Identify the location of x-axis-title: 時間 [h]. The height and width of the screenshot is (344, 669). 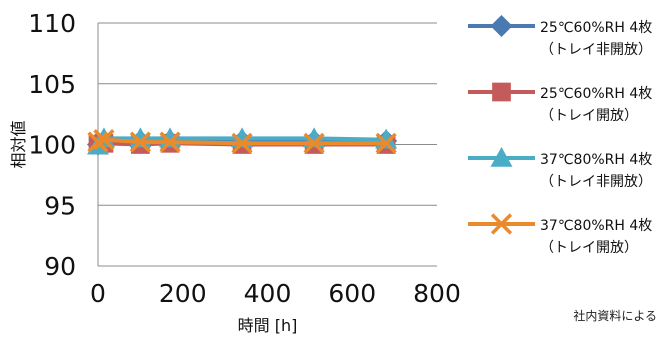
(268, 325).